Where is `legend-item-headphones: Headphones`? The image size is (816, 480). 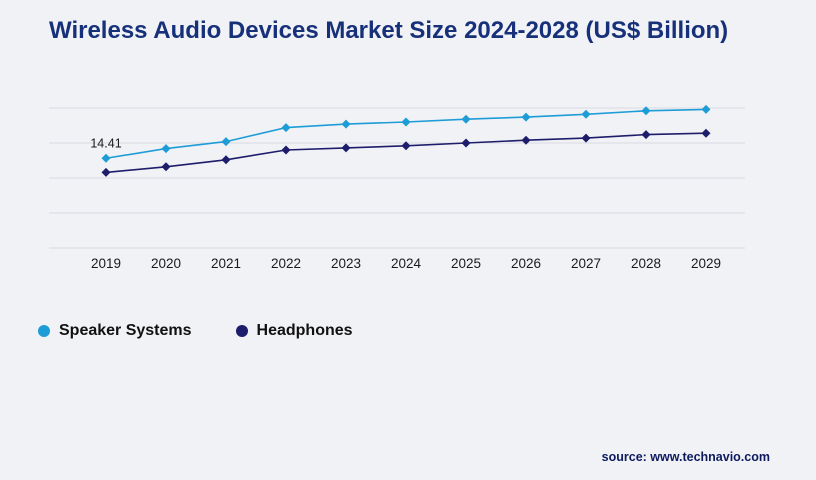 legend-item-headphones: Headphones is located at coordinates (294, 331).